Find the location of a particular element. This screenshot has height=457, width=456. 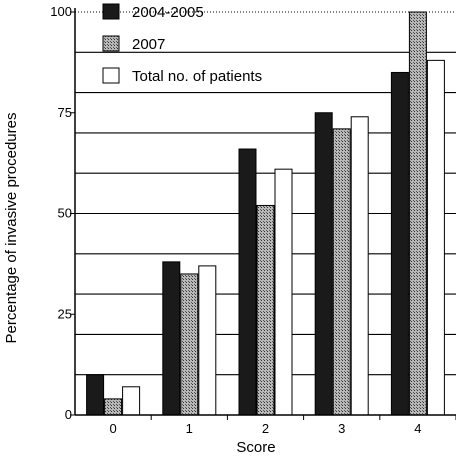

legend-swatch-total is located at coordinates (111, 75).